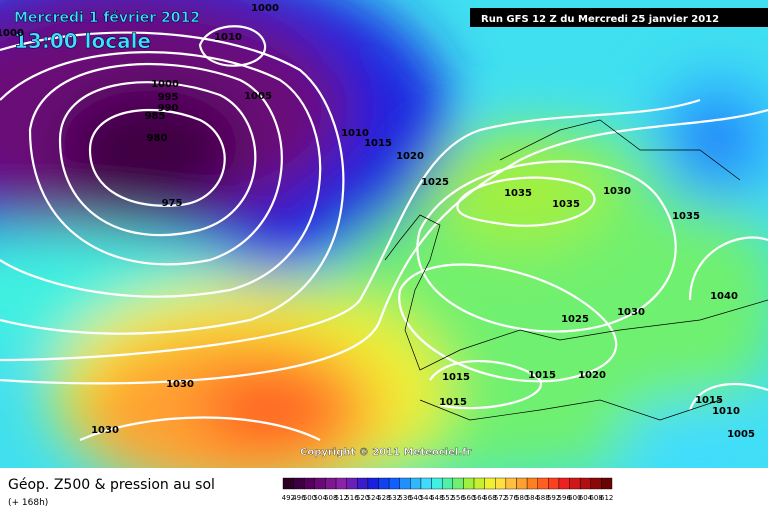  Describe the element at coordinates (394, 498) in the screenshot. I see `scale-label: 532` at that location.